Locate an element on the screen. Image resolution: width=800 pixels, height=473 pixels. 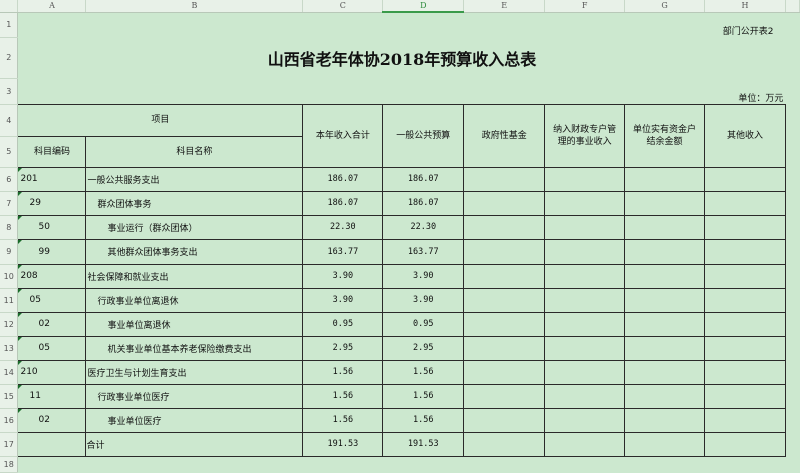
row-header: 10 is located at coordinates (9, 276).